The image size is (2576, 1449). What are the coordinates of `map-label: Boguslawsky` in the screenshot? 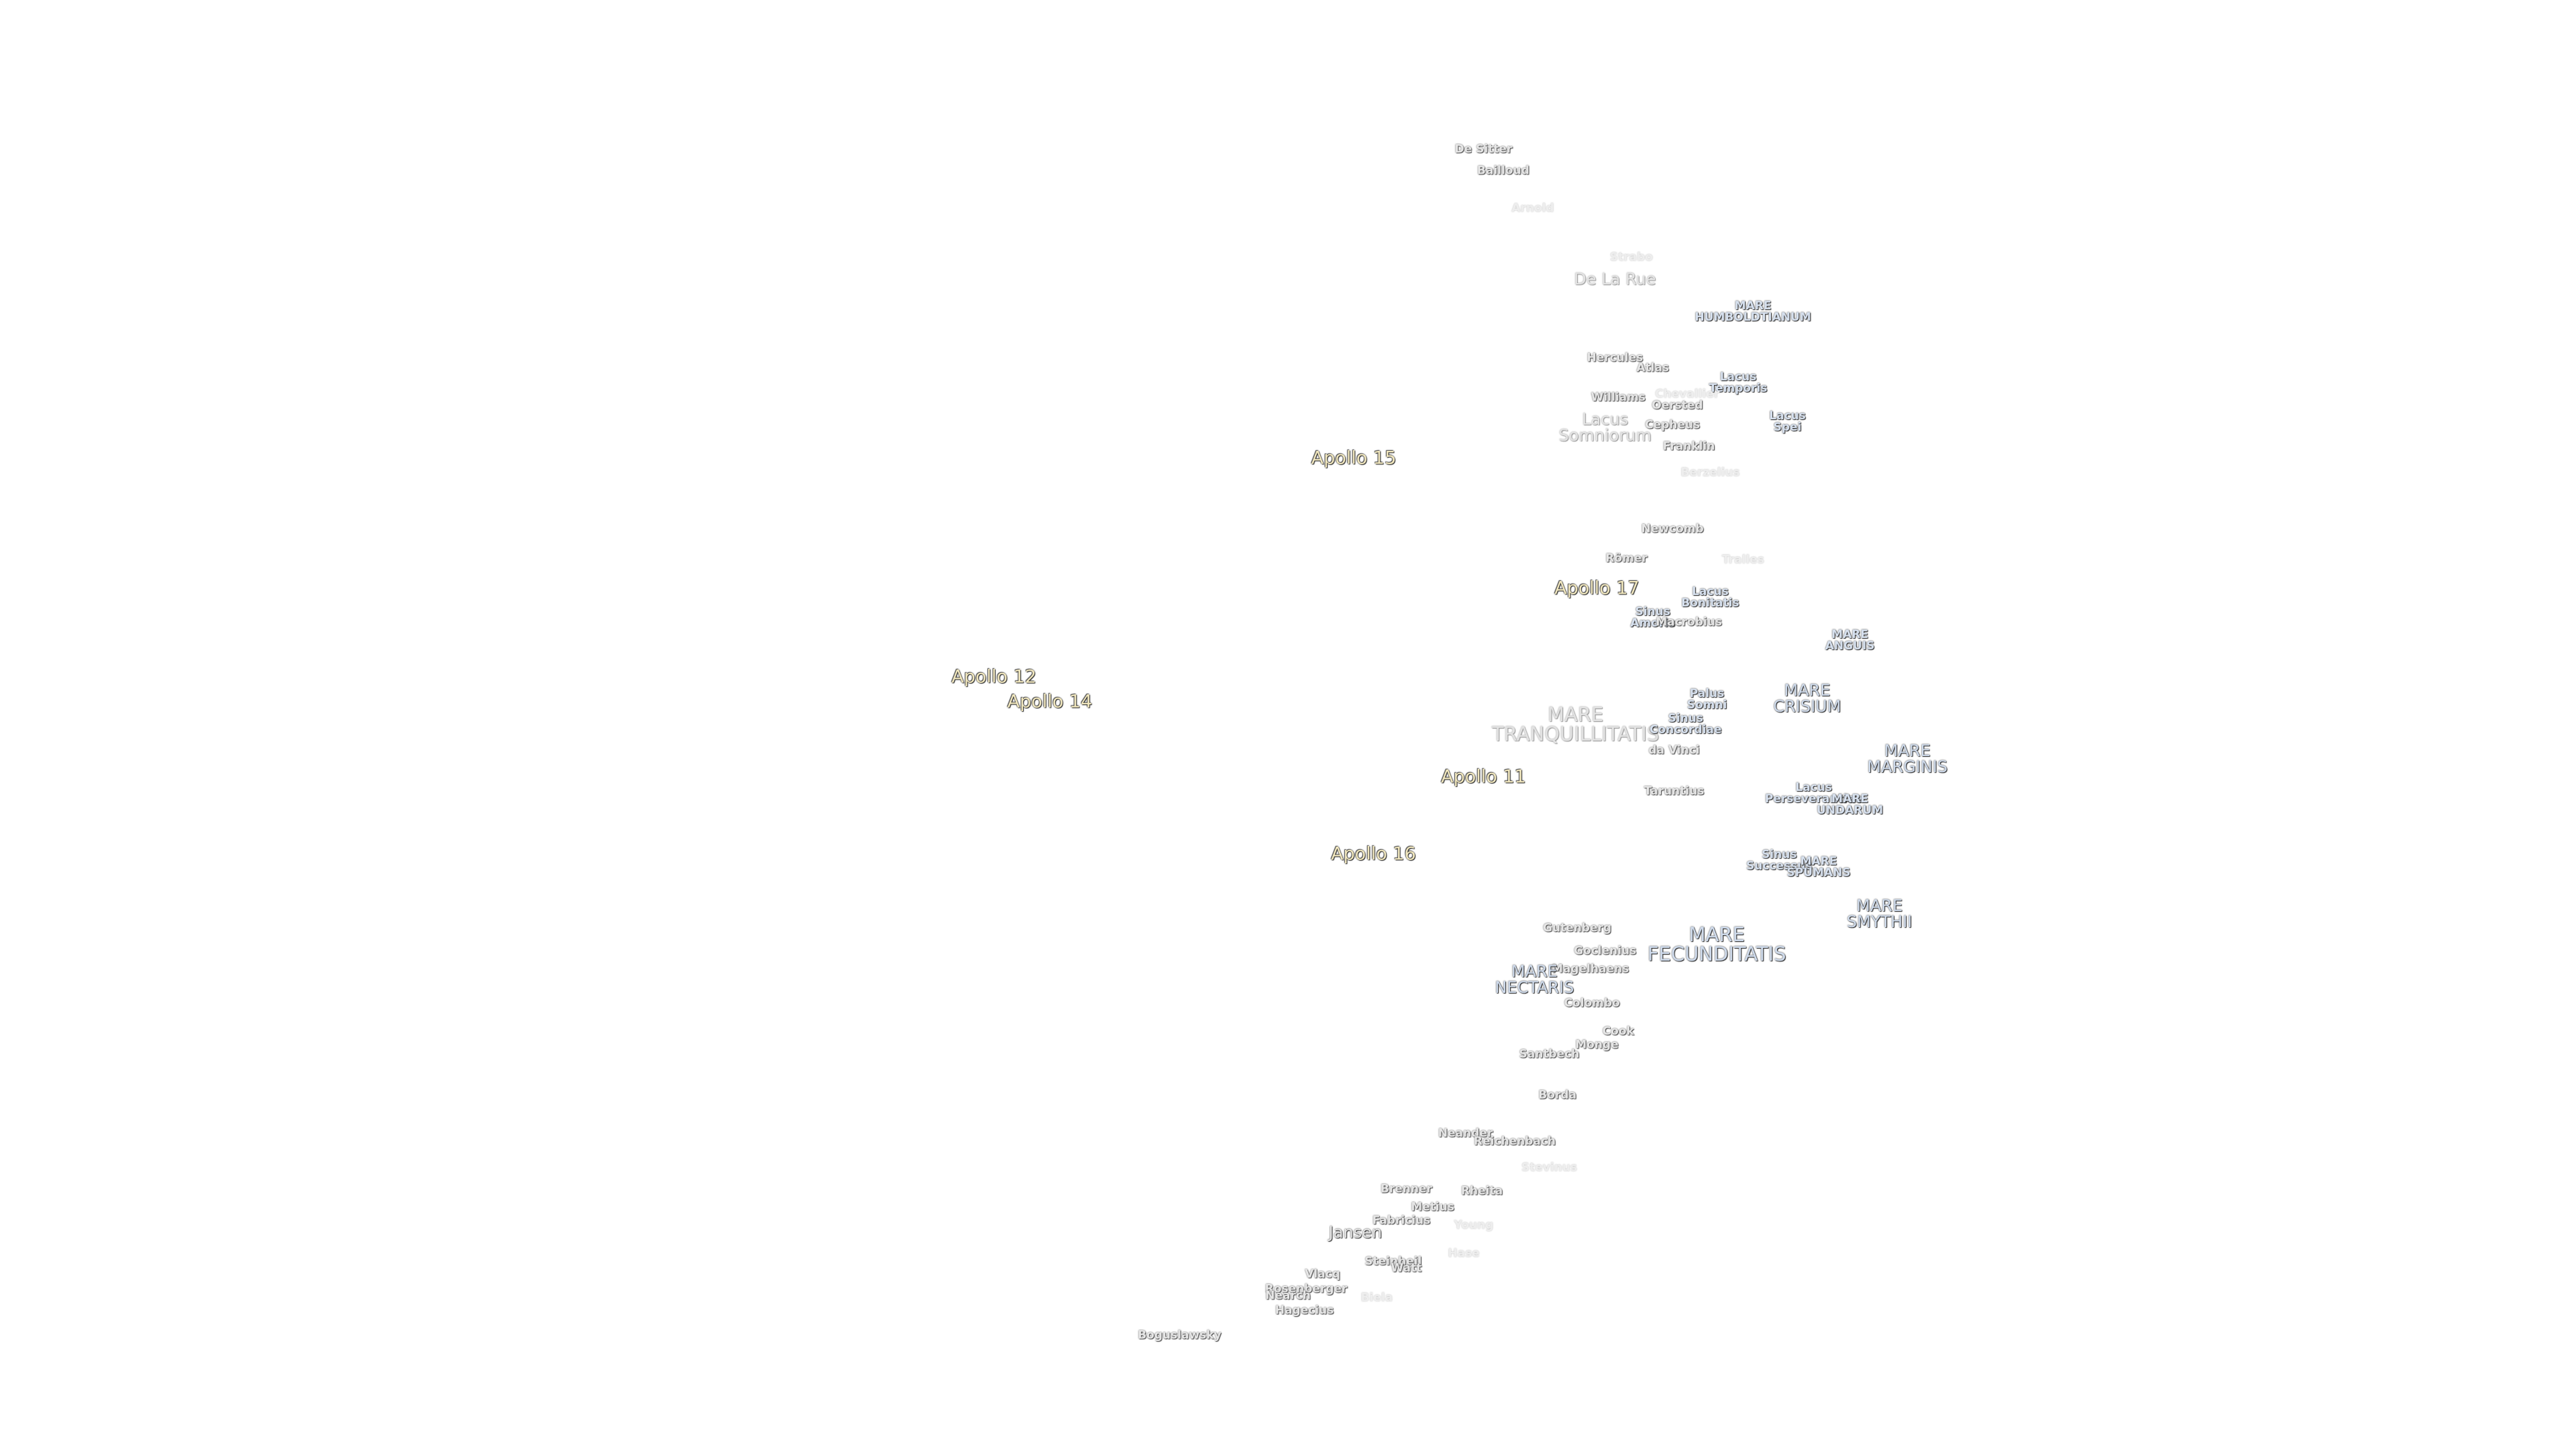 It's located at (1180, 1335).